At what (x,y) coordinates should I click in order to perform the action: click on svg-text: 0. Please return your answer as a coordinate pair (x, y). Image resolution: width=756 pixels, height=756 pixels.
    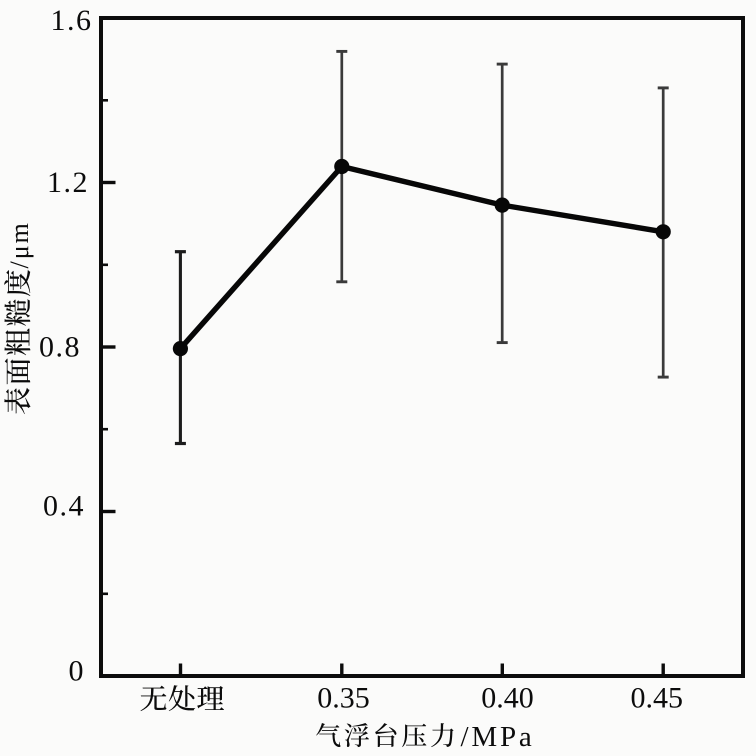
    Looking at the image, I should click on (77, 671).